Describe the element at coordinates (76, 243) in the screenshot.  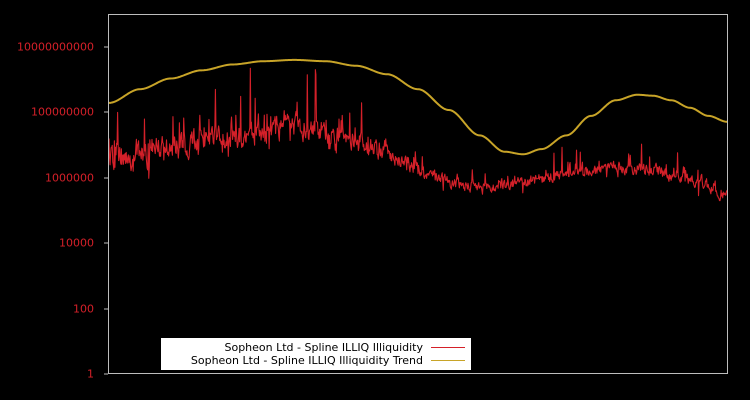
I see `y-axis-tick-label: 10000` at that location.